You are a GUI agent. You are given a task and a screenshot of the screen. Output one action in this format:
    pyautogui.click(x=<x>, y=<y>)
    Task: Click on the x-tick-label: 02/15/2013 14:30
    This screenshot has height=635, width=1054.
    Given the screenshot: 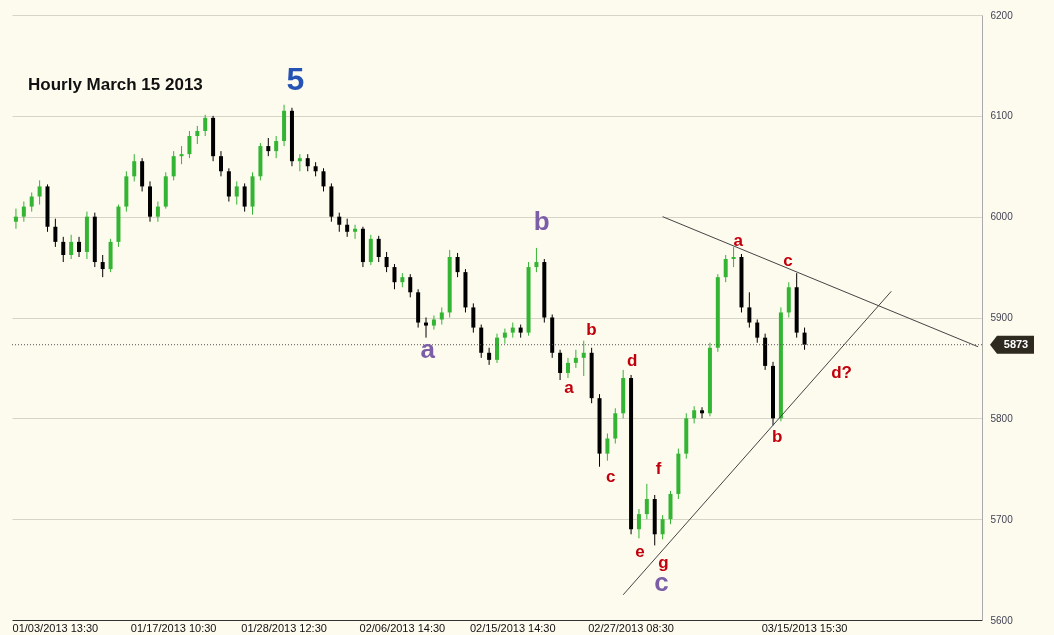 What is the action you would take?
    pyautogui.click(x=512, y=627)
    